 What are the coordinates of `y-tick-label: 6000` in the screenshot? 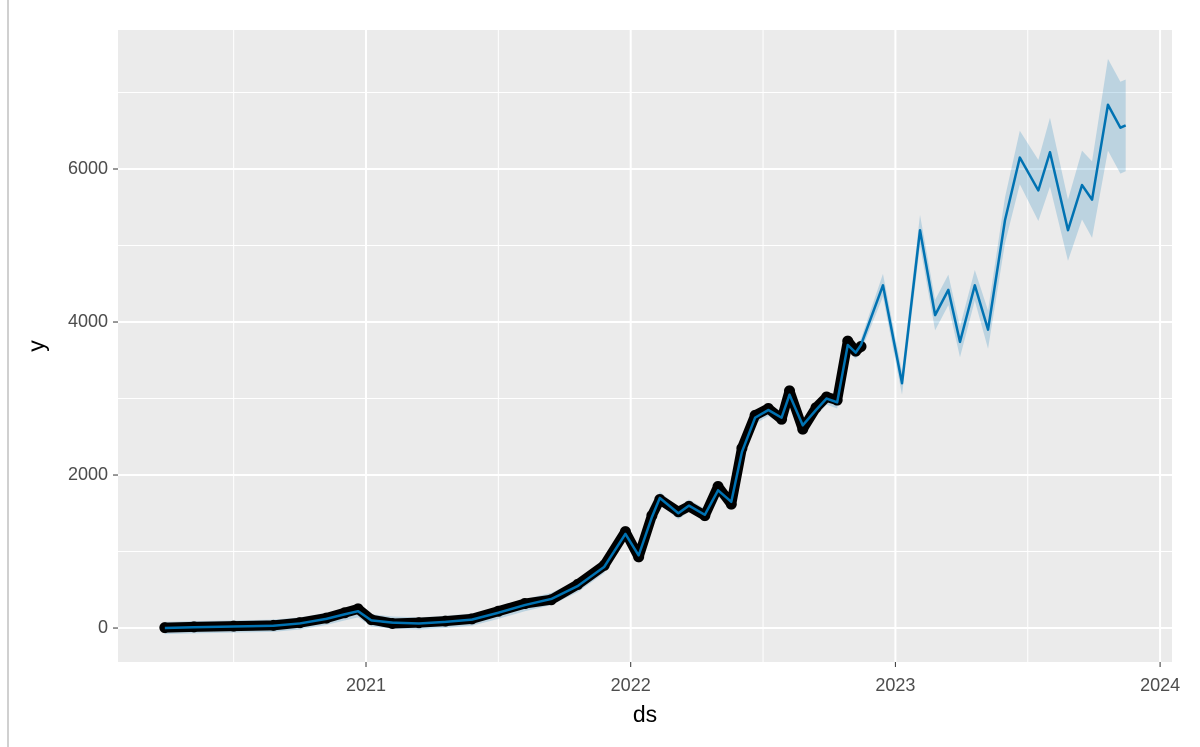 It's located at (88, 168).